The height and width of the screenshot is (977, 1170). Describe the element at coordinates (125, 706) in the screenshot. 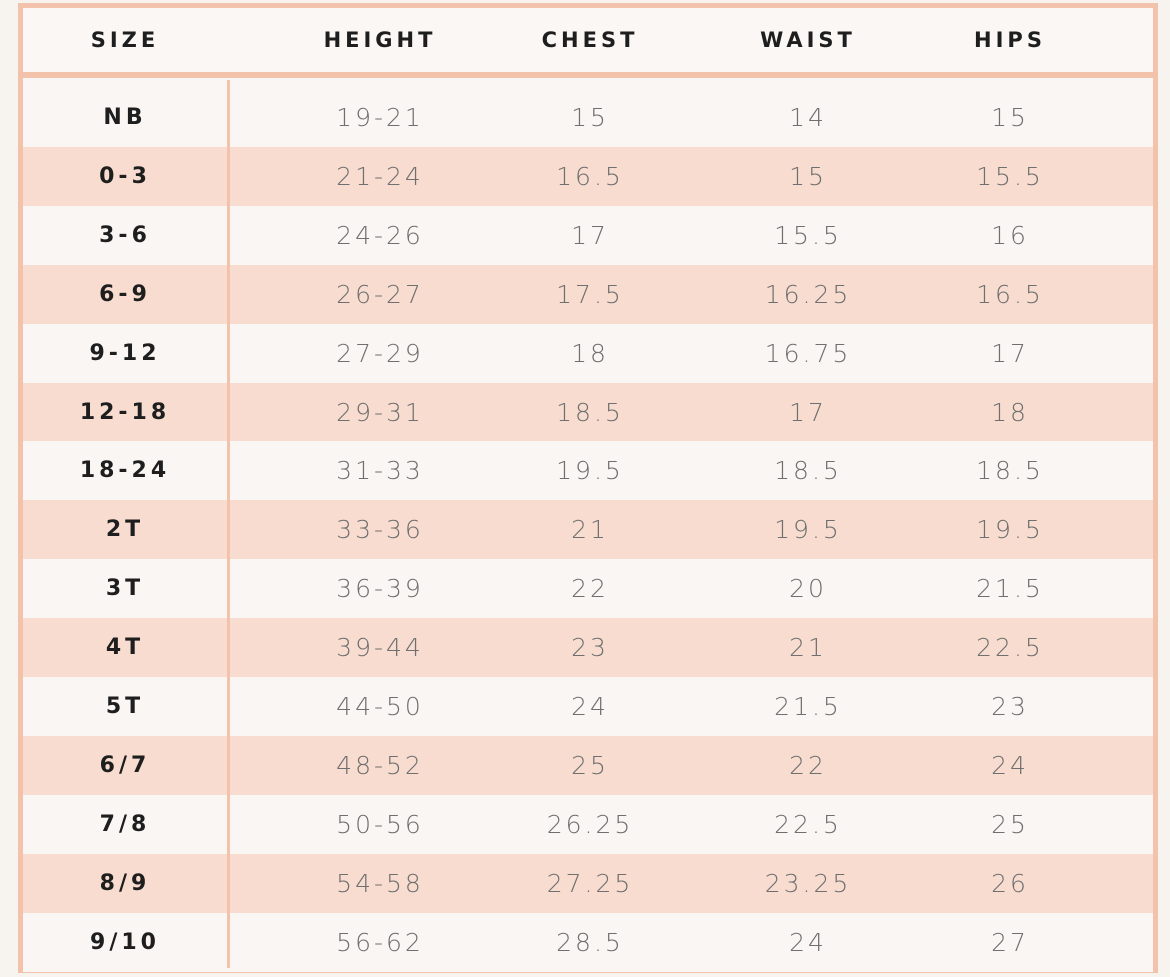

I see `size-label: 5T` at that location.